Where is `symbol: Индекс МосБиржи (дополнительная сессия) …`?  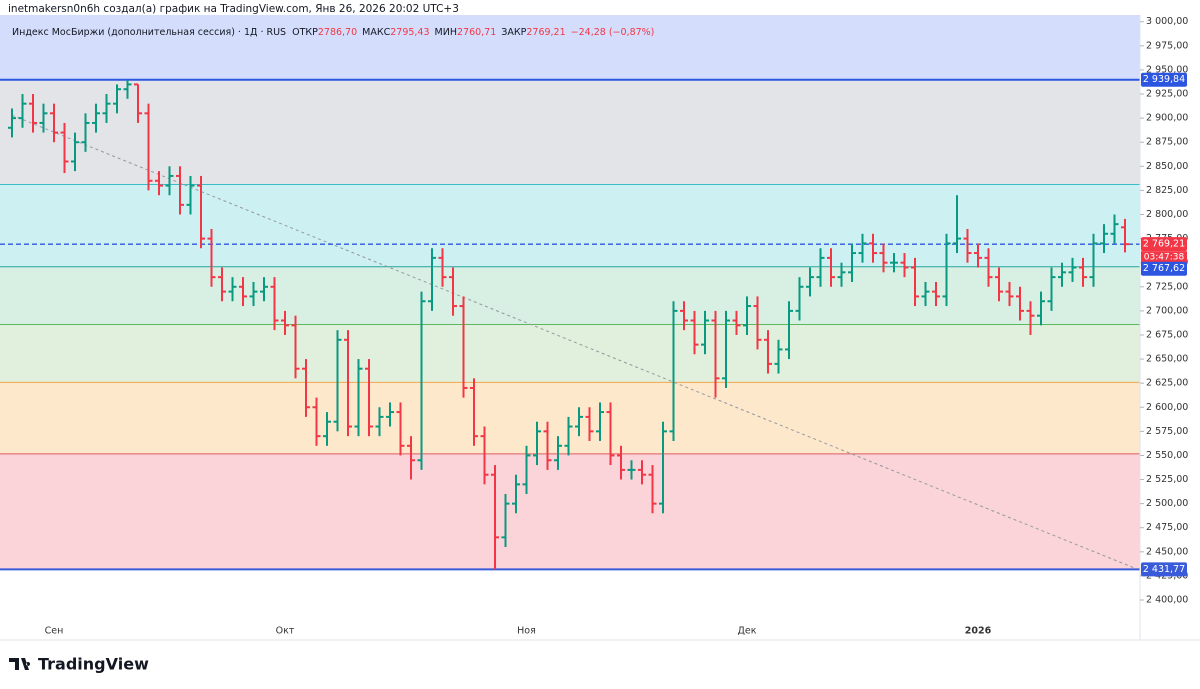
symbol: Индекс МосБиржи (дополнительная сессия) … is located at coordinates (149, 32).